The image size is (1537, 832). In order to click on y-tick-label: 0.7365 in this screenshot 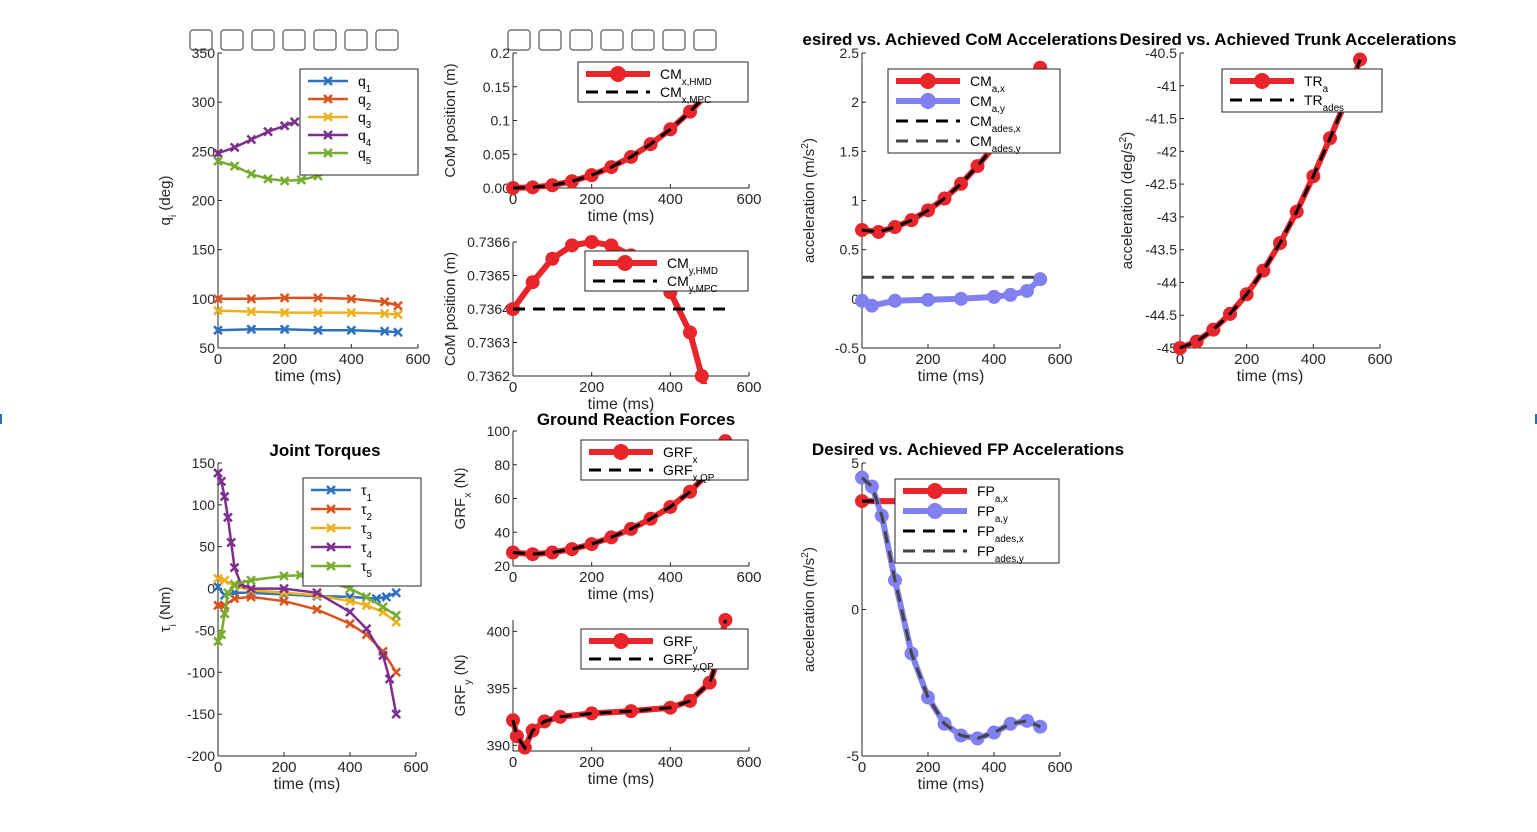, I will do `click(488, 276)`.